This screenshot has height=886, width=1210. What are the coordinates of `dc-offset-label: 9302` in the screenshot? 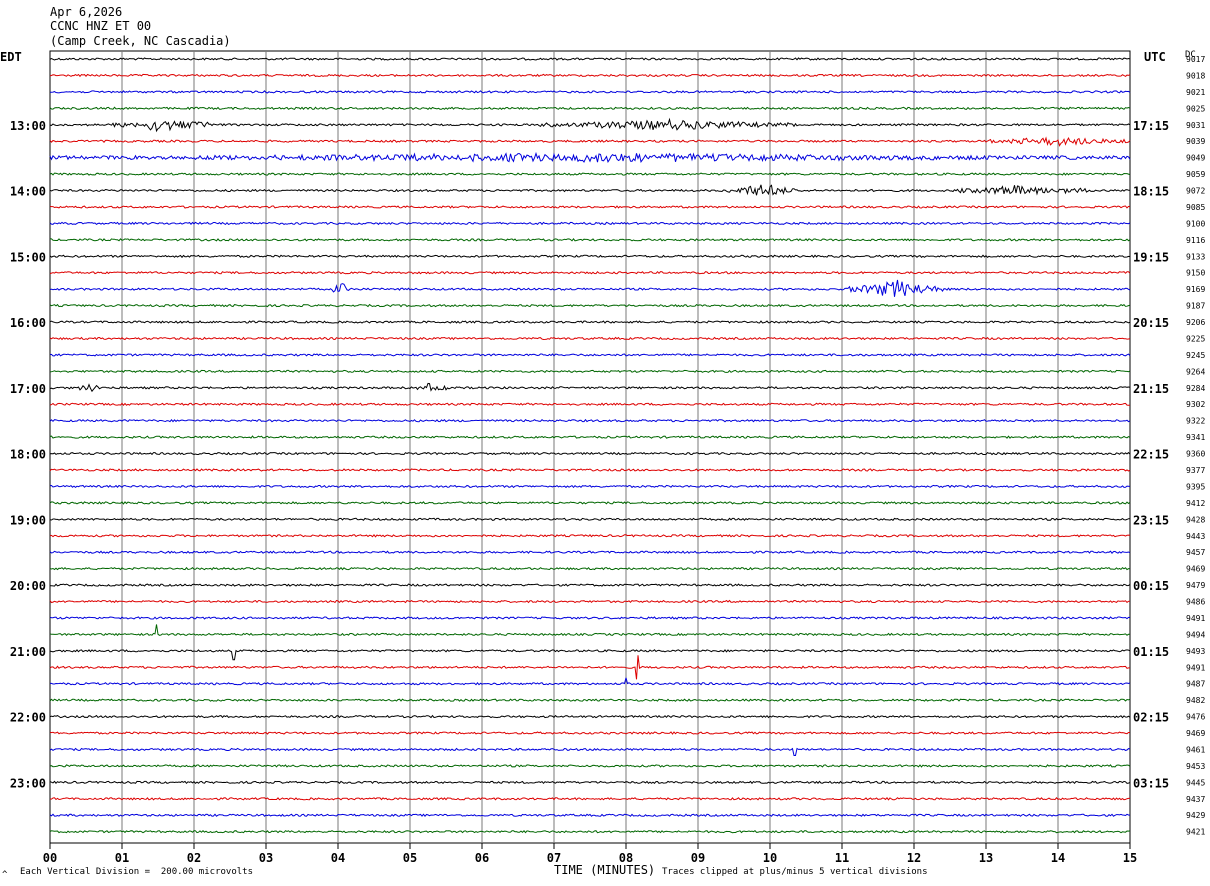 It's located at (1195, 404).